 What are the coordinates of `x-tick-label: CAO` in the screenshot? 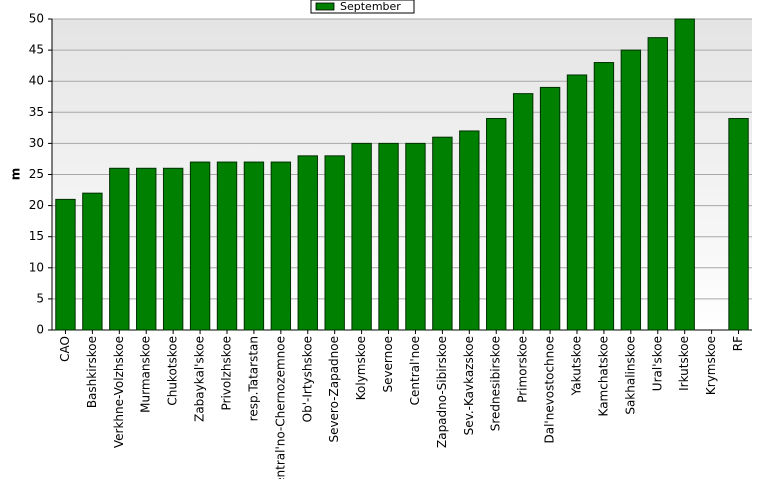 It's located at (65, 349).